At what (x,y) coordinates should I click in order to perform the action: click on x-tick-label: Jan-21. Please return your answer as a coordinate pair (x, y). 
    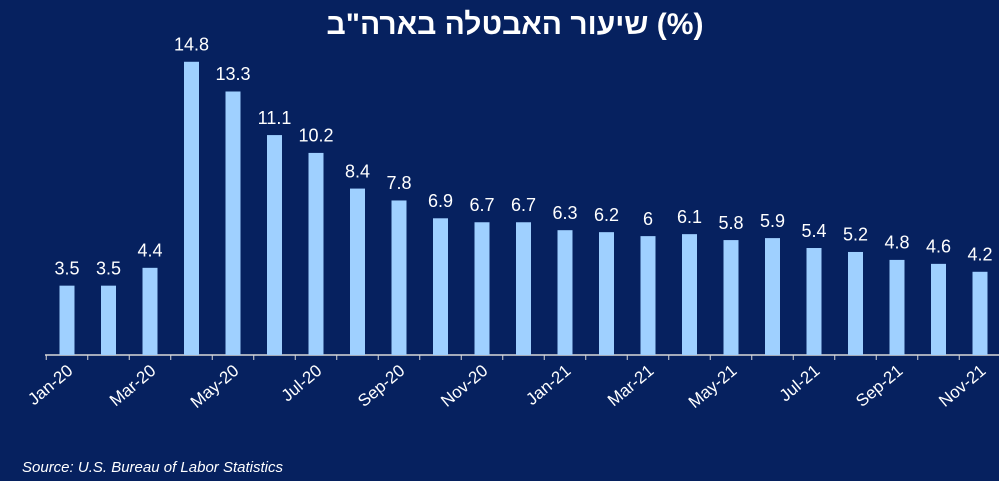
    Looking at the image, I should click on (548, 385).